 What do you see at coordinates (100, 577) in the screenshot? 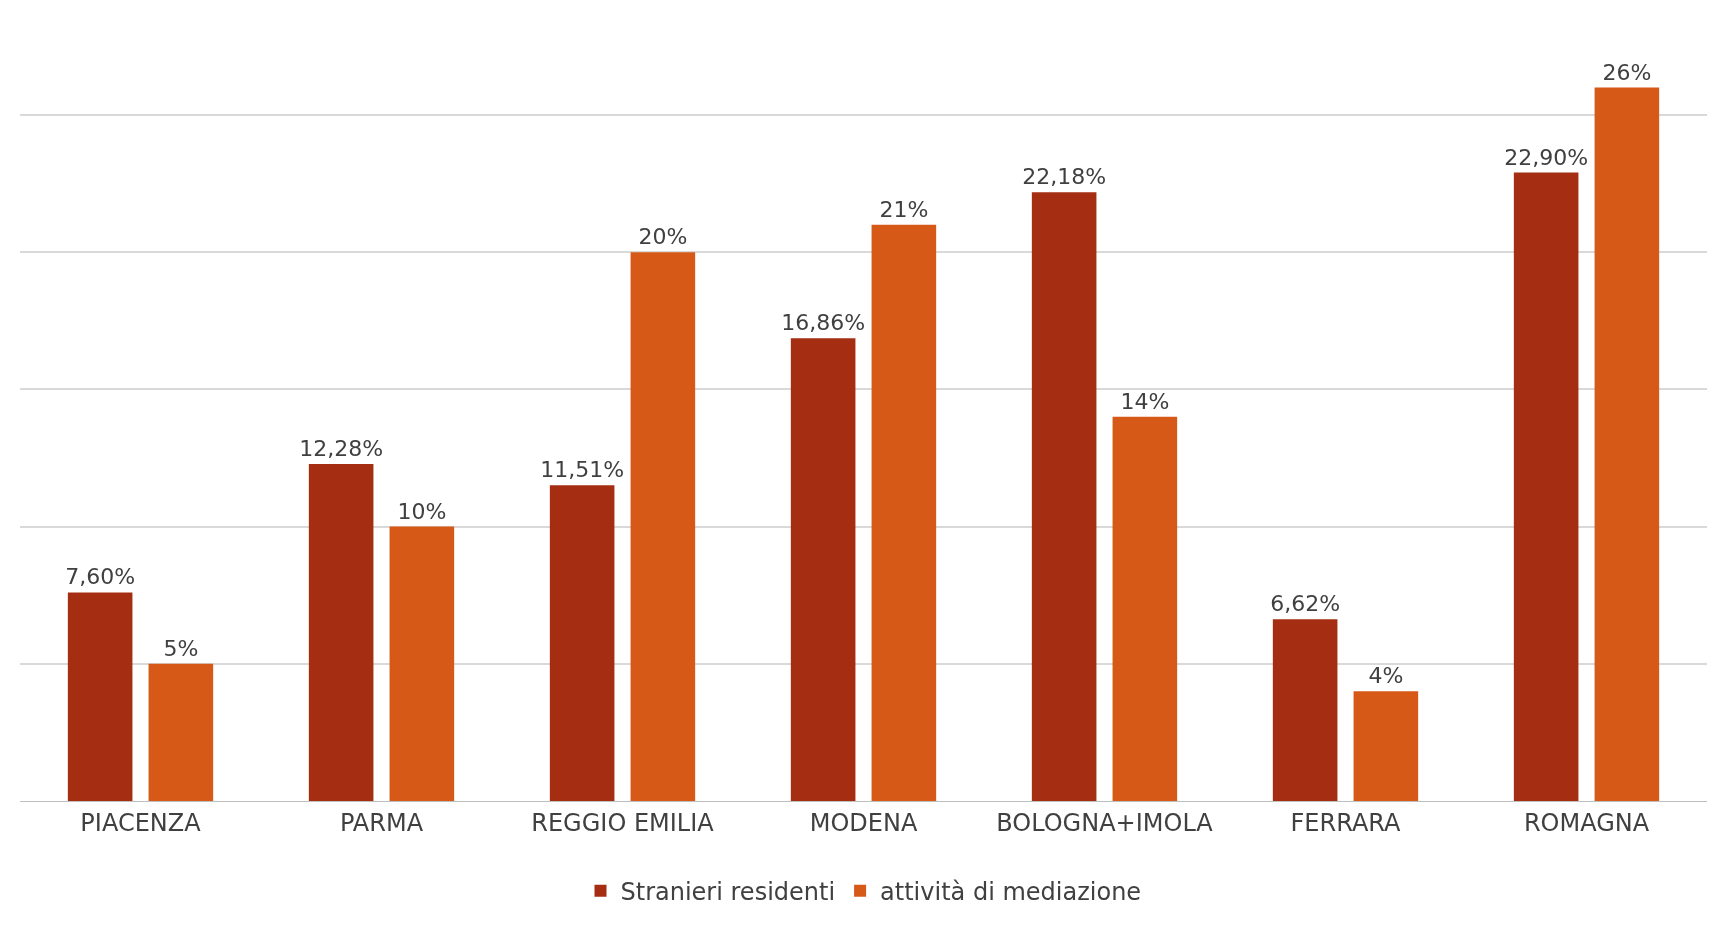
I see `data-label: 7,60%` at bounding box center [100, 577].